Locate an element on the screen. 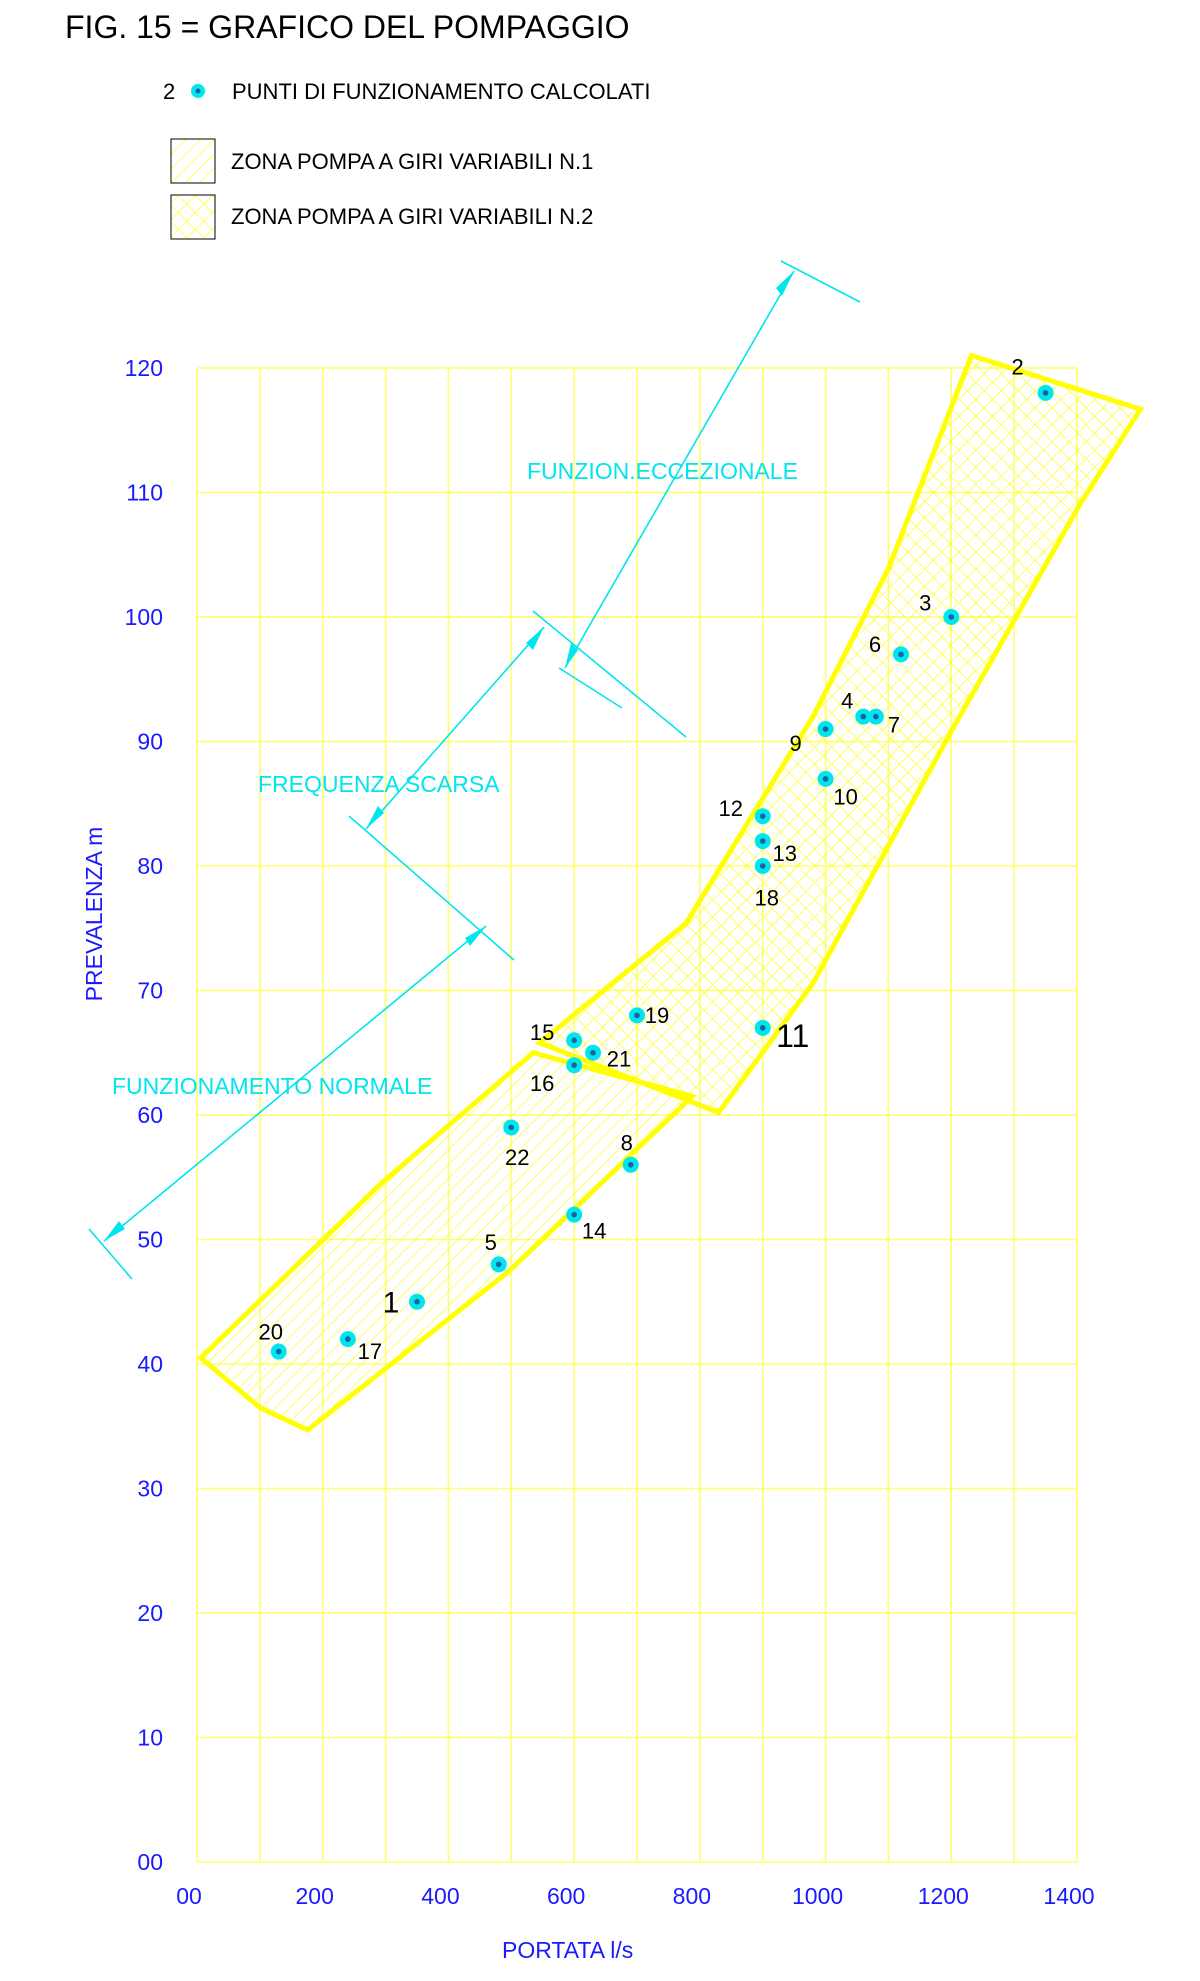 Image resolution: width=1200 pixels, height=1981 pixels. data-point: 12 is located at coordinates (744, 810).